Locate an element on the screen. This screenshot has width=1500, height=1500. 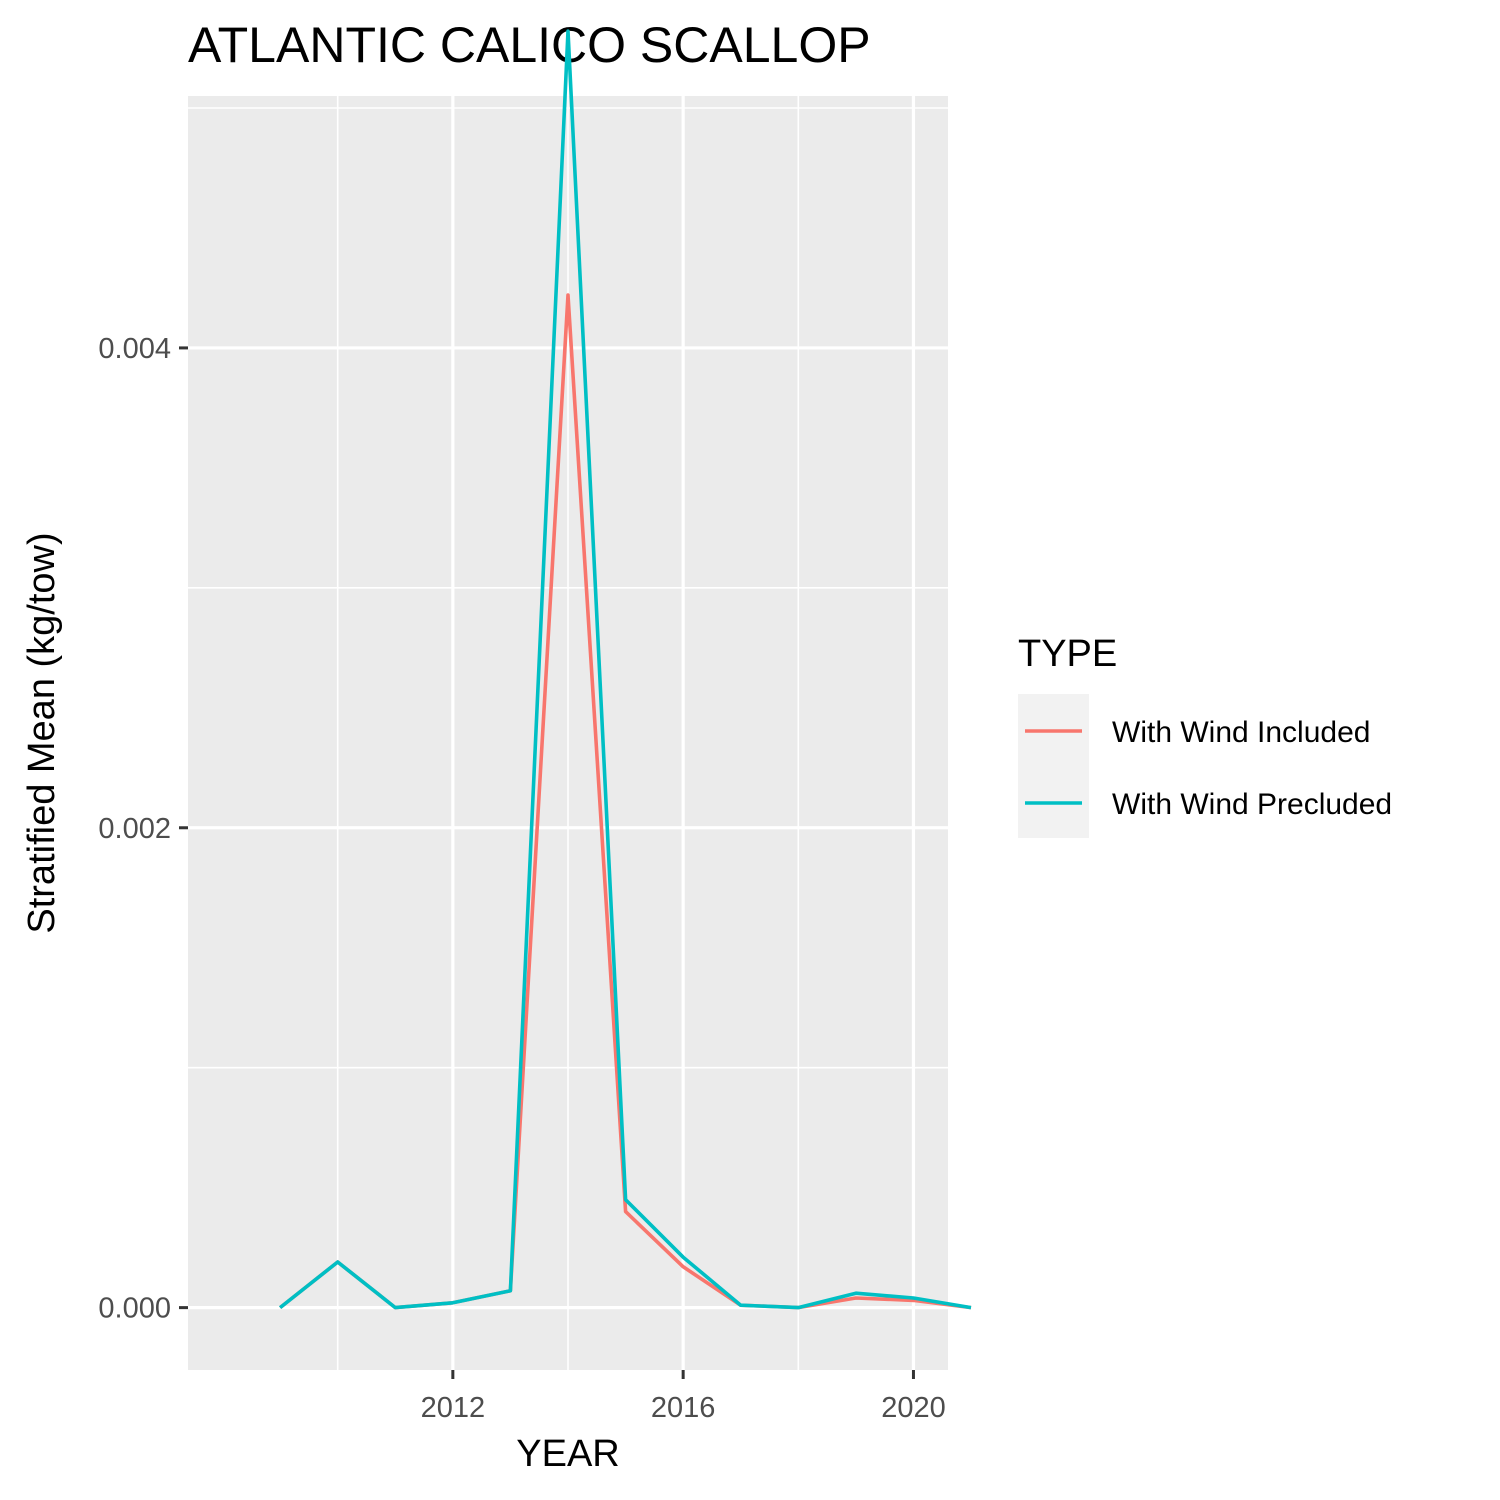
legend-key-background is located at coordinates (1053, 766).